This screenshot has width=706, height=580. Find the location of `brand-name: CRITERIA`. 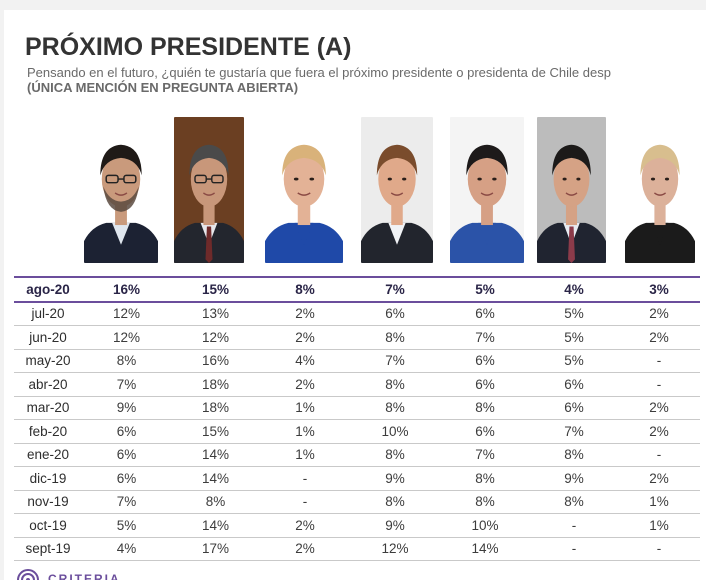

brand-name: CRITERIA is located at coordinates (84, 576).